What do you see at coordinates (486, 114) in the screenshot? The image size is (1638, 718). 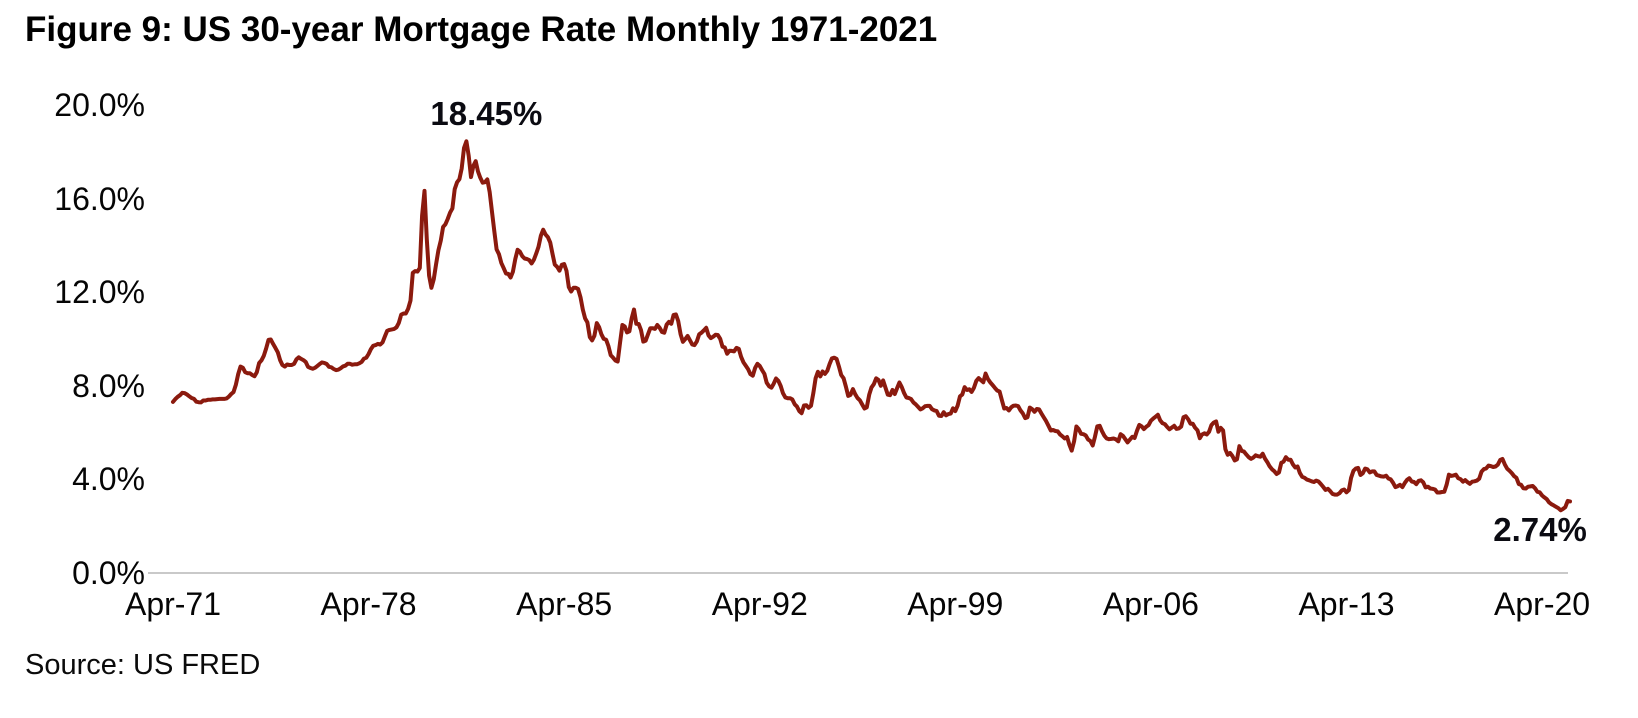 I see `peak-value-annotation: 18.45%` at bounding box center [486, 114].